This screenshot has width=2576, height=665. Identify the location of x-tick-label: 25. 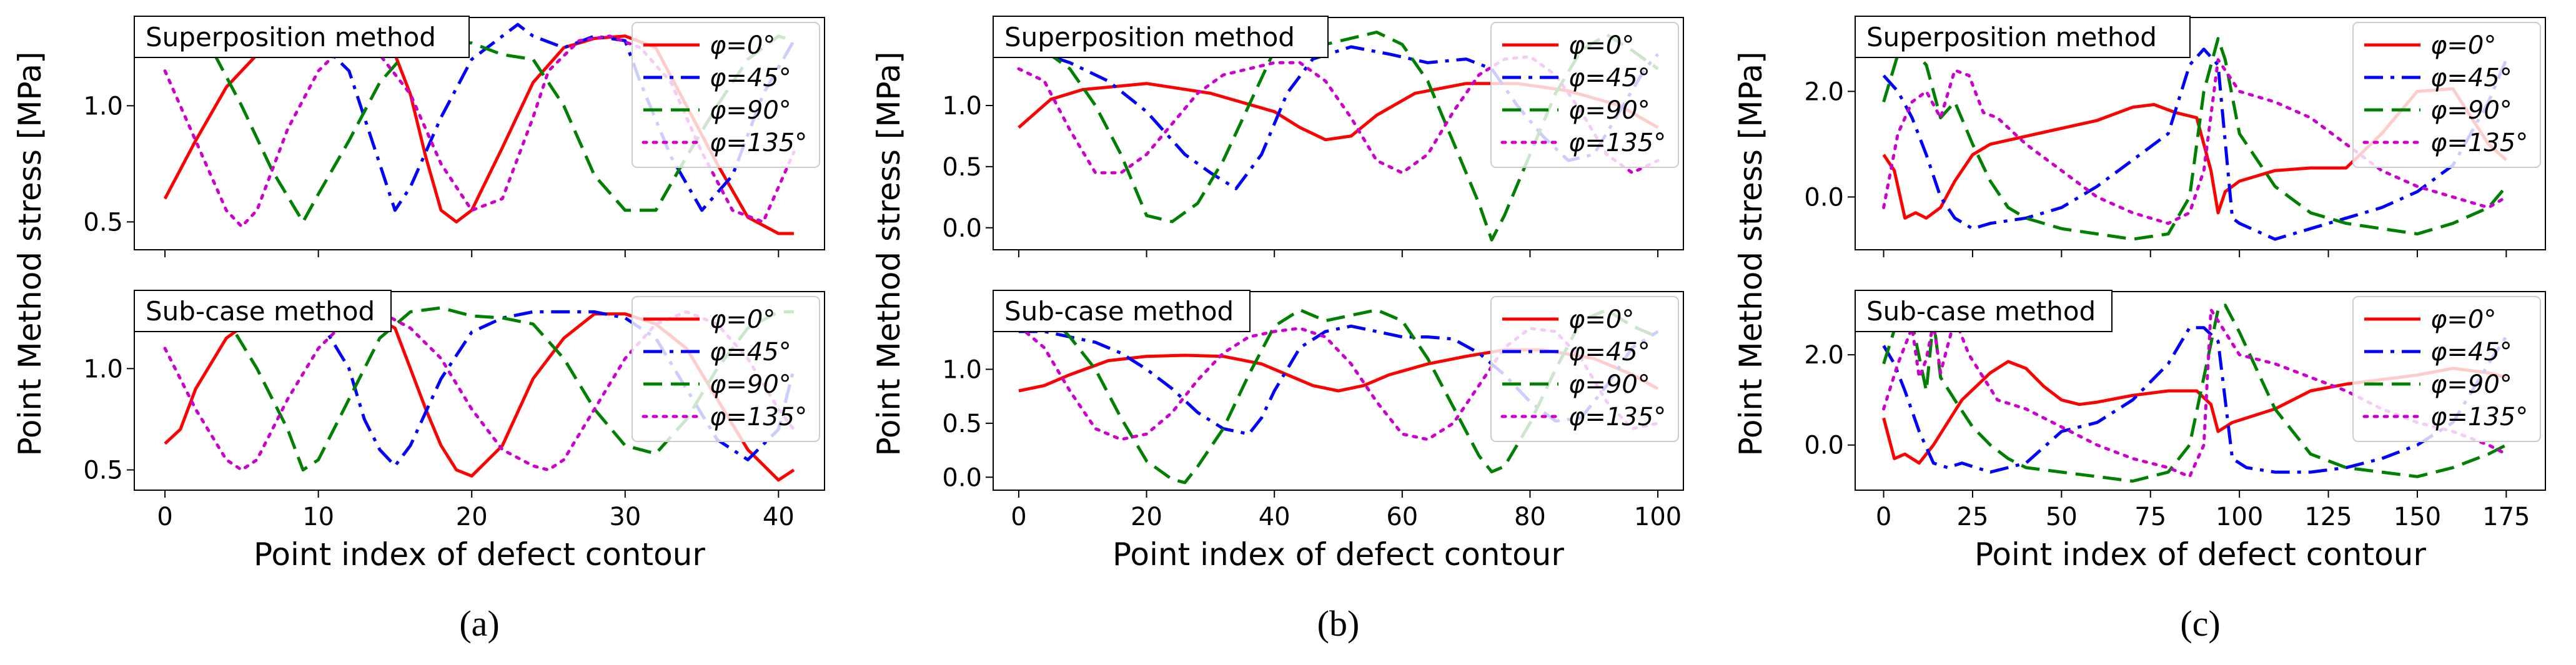
(1973, 517).